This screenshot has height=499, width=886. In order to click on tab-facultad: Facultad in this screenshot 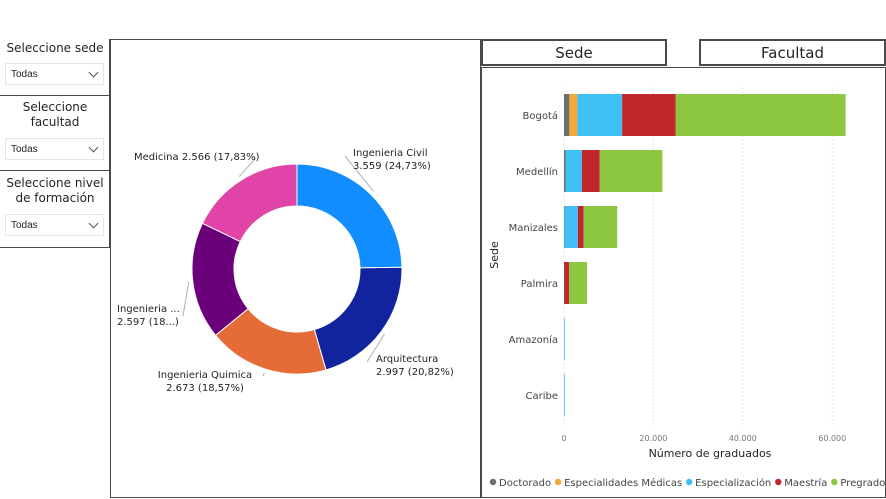, I will do `click(792, 52)`.